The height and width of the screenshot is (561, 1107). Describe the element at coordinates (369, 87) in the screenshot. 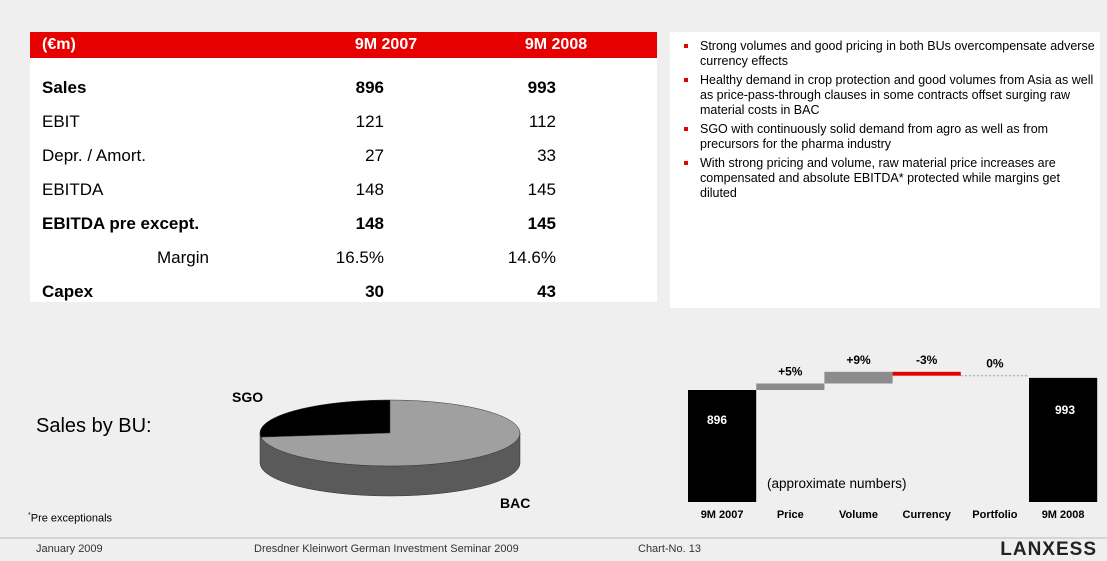

I see `cell: 896` at that location.